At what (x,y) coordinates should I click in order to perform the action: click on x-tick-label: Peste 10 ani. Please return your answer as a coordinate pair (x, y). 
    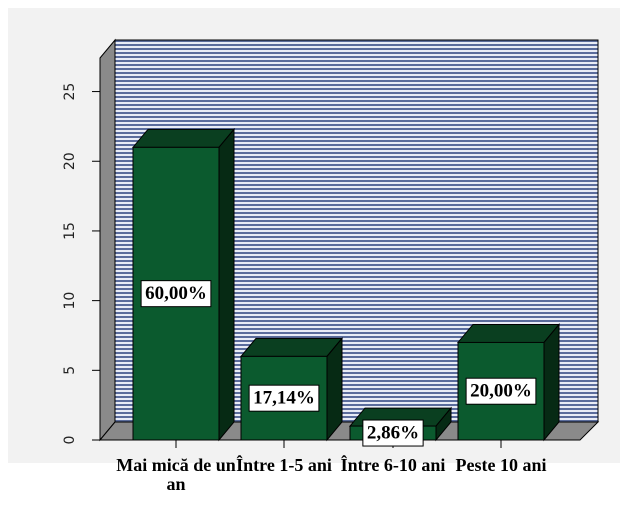
    Looking at the image, I should click on (501, 465).